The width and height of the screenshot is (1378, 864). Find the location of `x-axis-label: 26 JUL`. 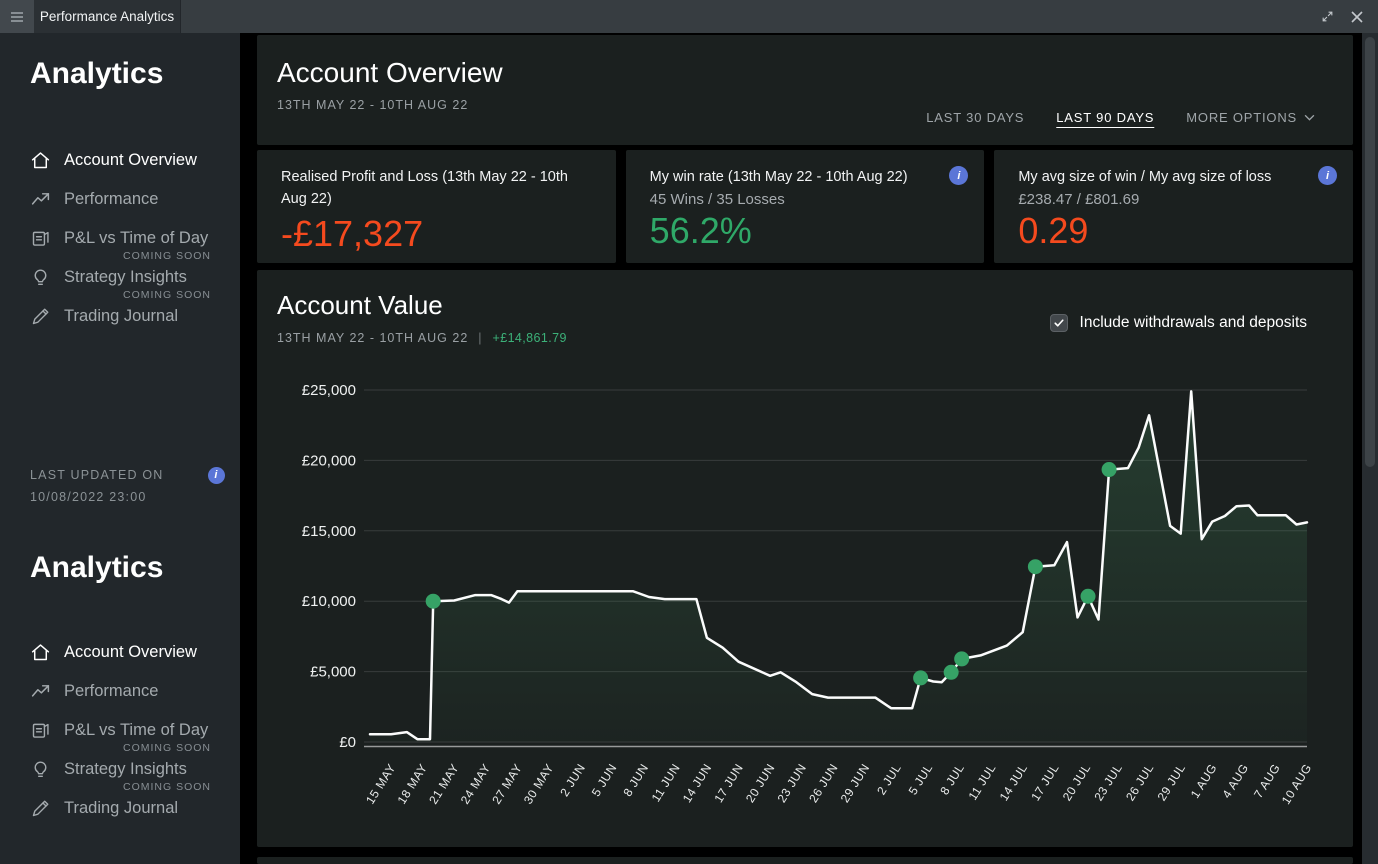

x-axis-label: 26 JUL is located at coordinates (1140, 782).